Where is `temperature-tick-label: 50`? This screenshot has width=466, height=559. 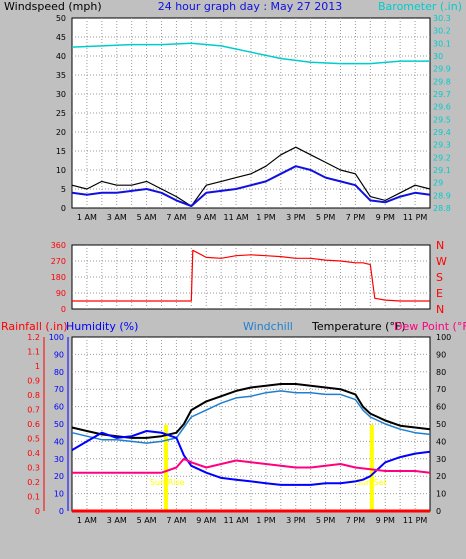
temperature-tick-label: 50 is located at coordinates (441, 424).